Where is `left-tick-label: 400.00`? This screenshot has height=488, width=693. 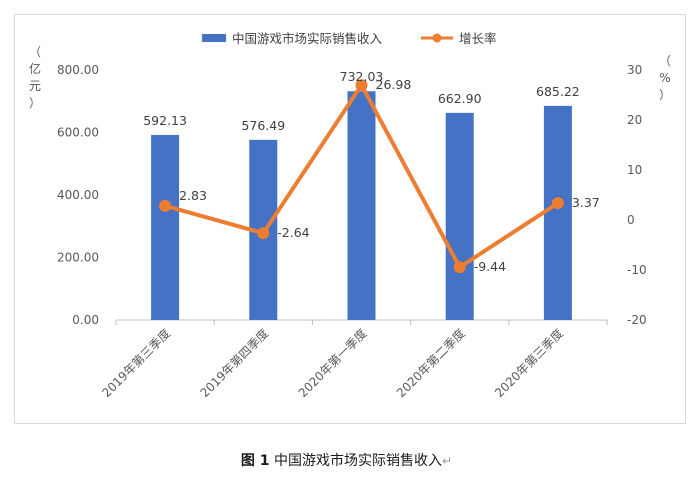 left-tick-label: 400.00 is located at coordinates (78, 195).